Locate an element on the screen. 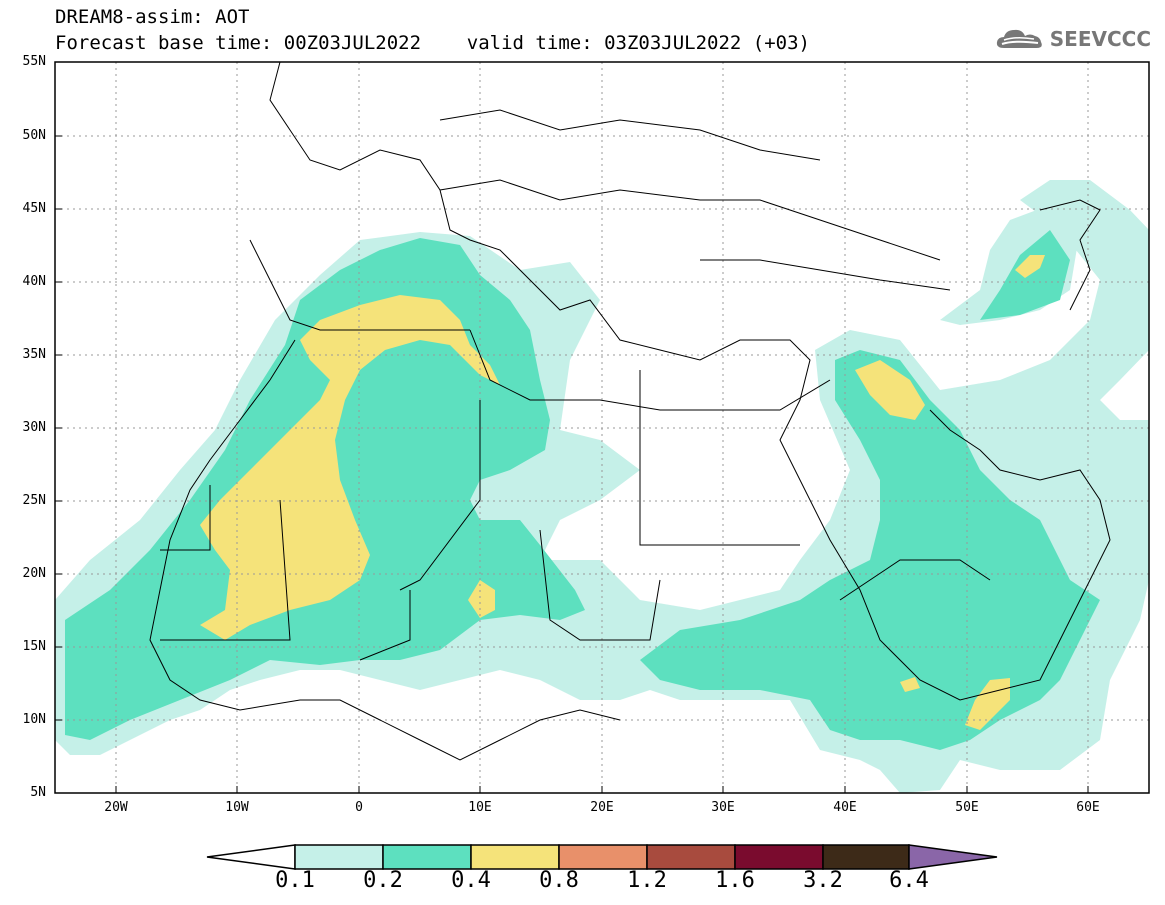  lon-label: 40E is located at coordinates (845, 807).